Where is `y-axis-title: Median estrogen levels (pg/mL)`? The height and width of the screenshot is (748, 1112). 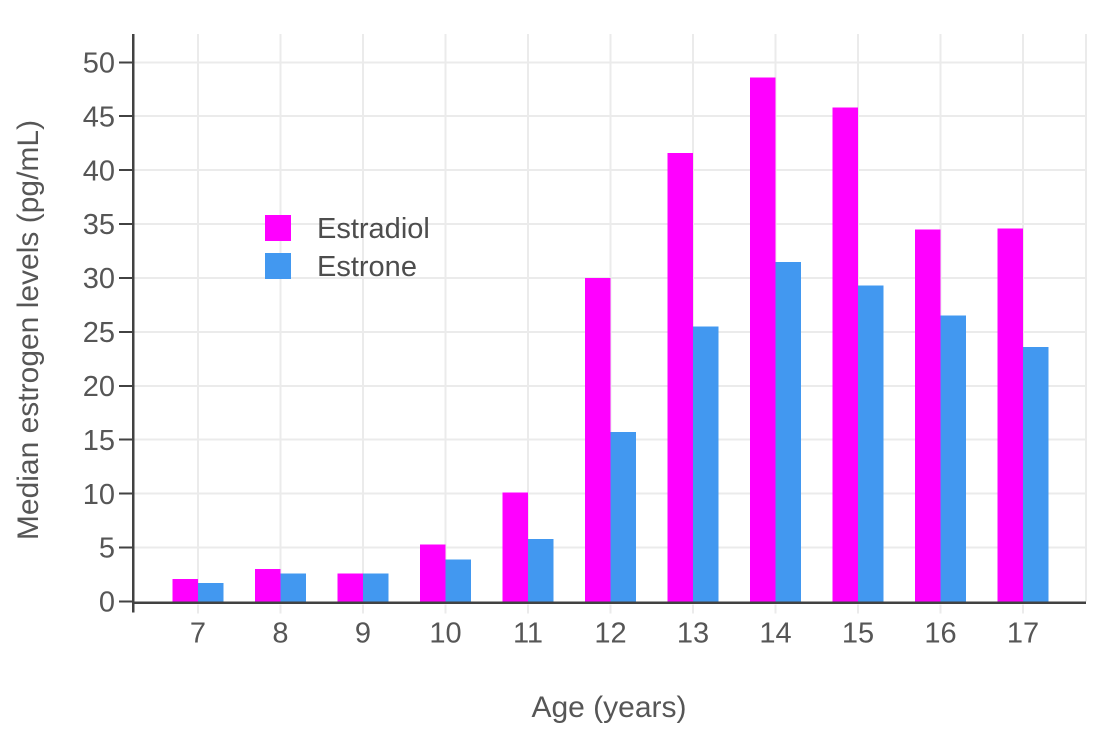
y-axis-title: Median estrogen levels (pg/mL) is located at coordinates (28, 330).